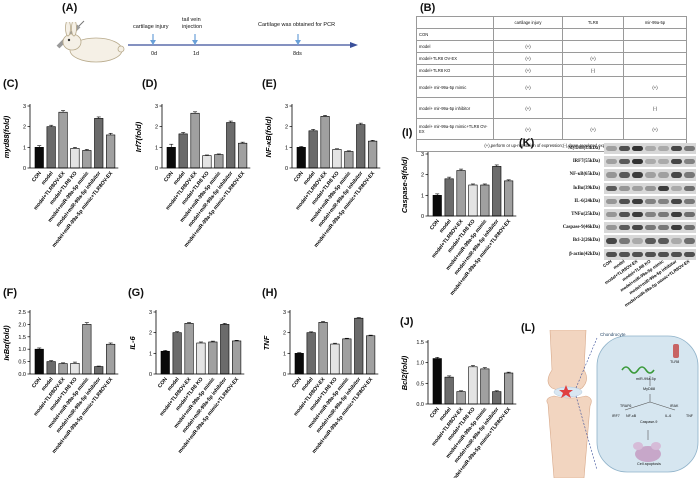  What do you see at coordinates (584, 254) in the screenshot?
I see `blot-protein-label: β-actin(42kDa)` at bounding box center [584, 254].